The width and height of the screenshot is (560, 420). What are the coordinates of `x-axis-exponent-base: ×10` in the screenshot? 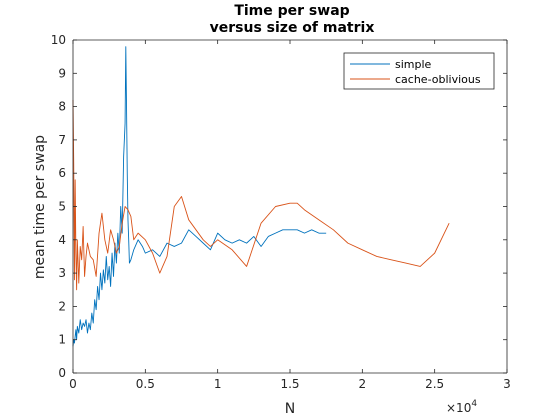 It's located at (458, 408).